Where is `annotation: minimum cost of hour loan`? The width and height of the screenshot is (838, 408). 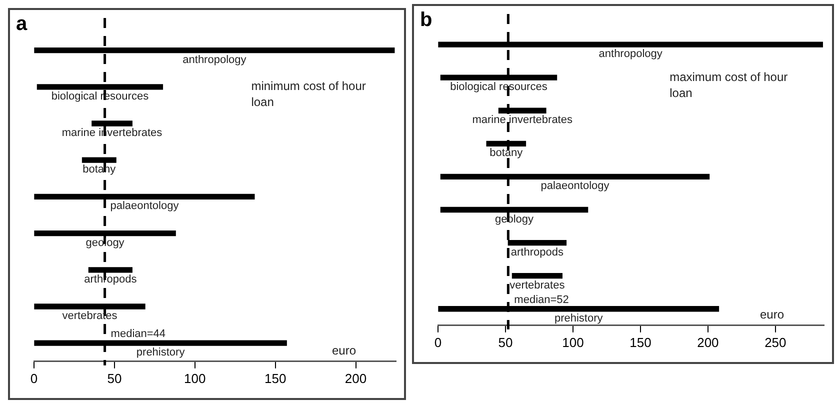 annotation: minimum cost of hour loan is located at coordinates (308, 94).